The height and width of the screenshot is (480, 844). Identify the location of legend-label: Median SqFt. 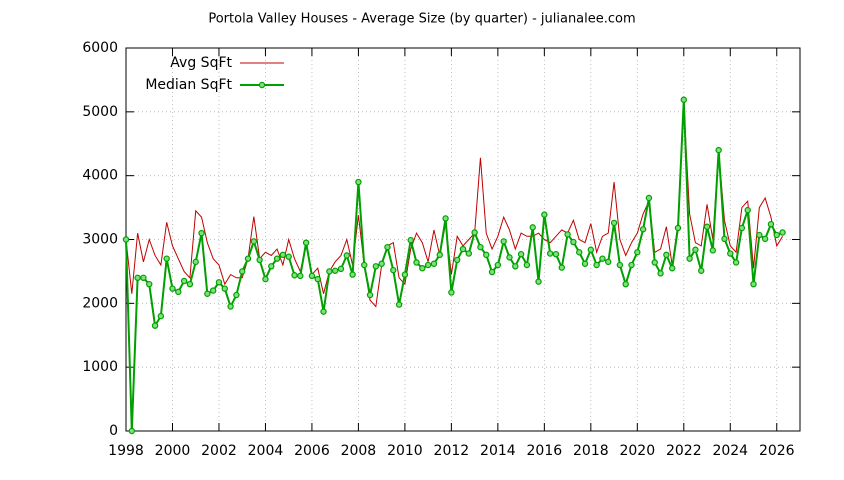
(188, 85).